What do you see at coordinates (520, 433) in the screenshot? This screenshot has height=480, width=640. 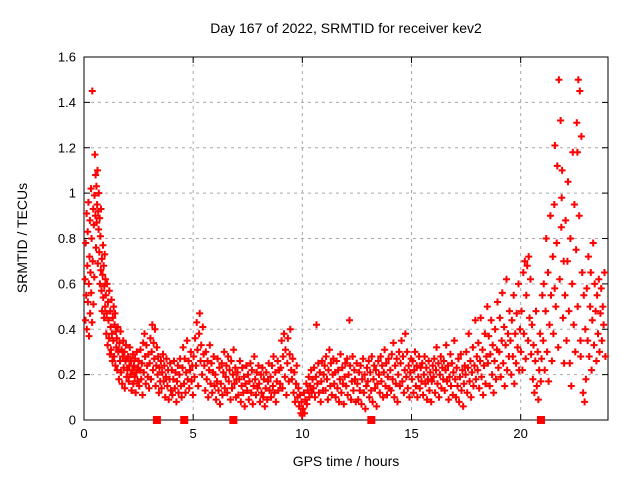 I see `x-tick-label: 20` at bounding box center [520, 433].